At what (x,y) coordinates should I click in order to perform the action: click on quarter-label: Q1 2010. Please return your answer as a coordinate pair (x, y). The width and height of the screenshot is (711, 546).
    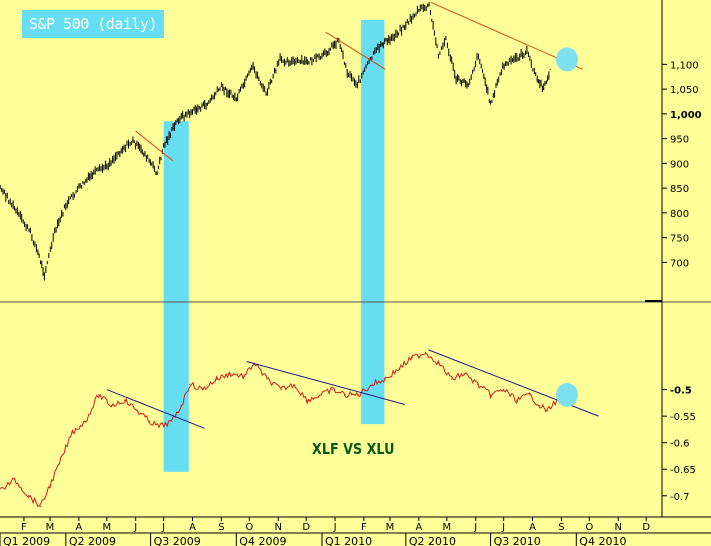
    Looking at the image, I should click on (348, 540).